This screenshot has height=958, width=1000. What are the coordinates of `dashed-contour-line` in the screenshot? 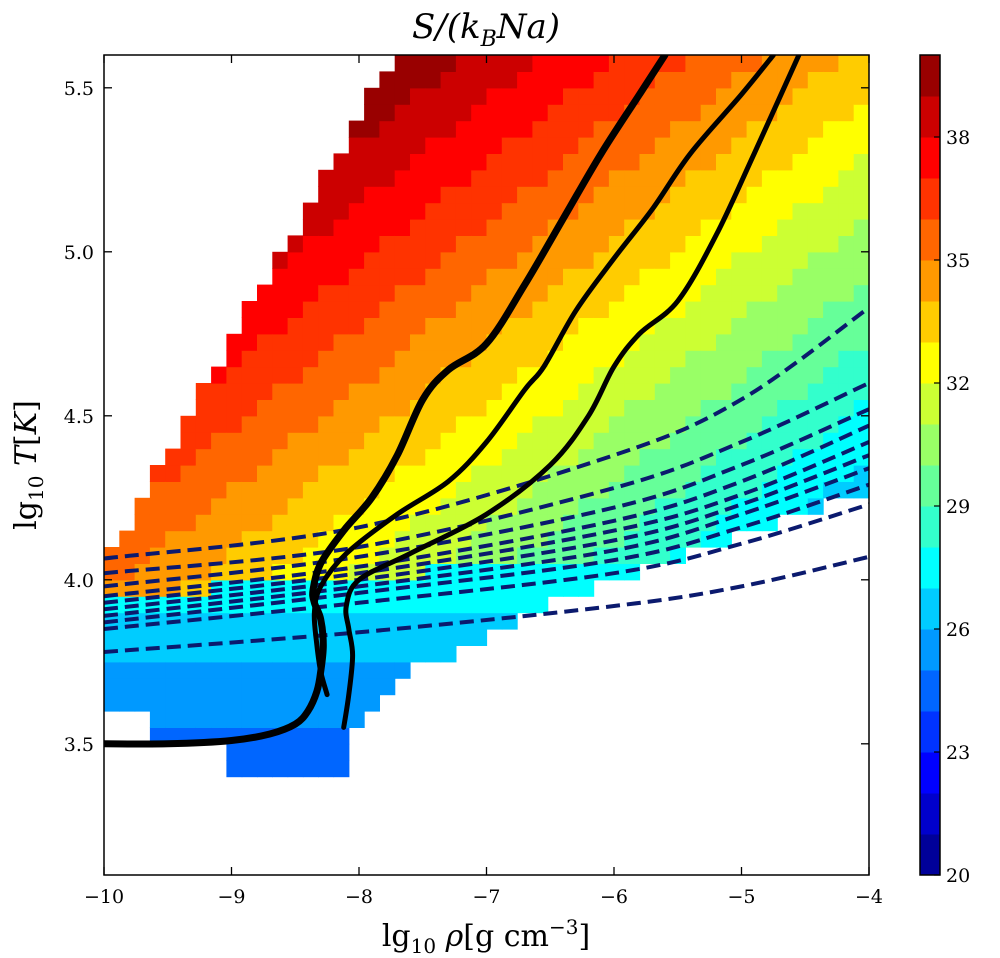 It's located at (486, 511).